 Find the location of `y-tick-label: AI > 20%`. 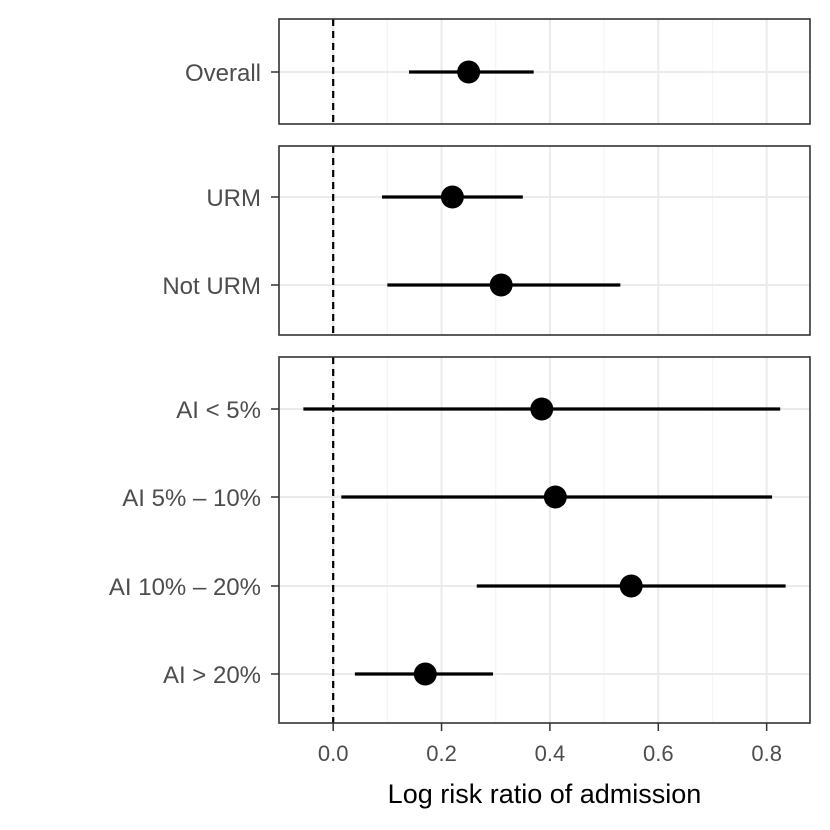

y-tick-label: AI > 20% is located at coordinates (212, 675).